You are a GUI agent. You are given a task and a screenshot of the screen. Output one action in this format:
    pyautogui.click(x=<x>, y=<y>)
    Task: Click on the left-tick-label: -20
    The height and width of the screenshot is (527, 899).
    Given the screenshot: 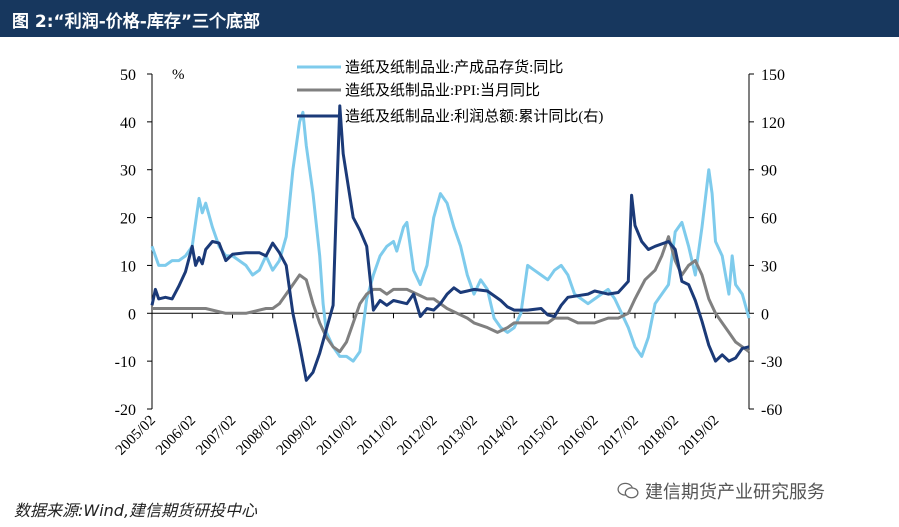 What is the action you would take?
    pyautogui.click(x=125, y=410)
    